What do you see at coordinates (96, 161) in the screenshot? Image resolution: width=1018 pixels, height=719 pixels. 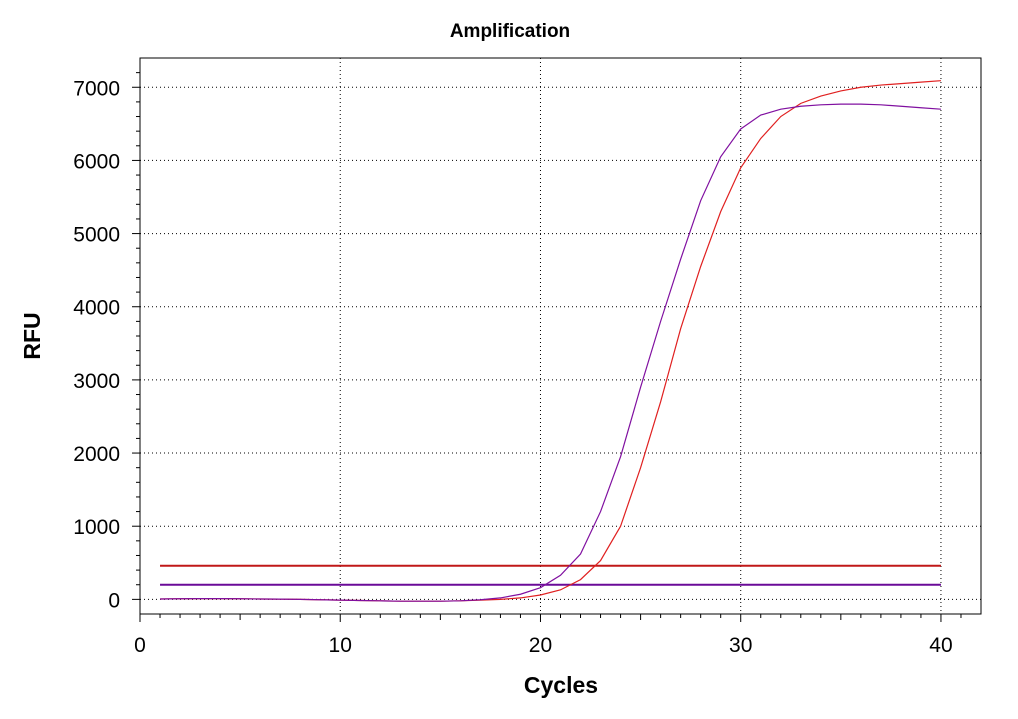 I see `y-tick-label: 6000` at bounding box center [96, 161].